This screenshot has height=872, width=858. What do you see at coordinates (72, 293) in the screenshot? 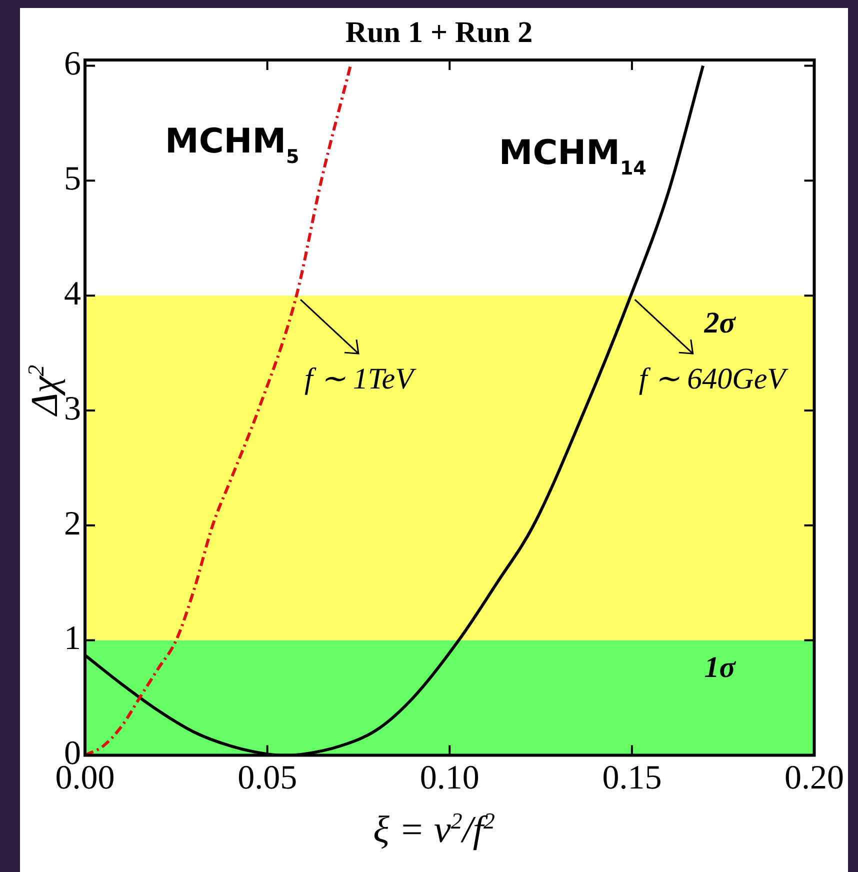
I see `y-tick-label: 4` at bounding box center [72, 293].